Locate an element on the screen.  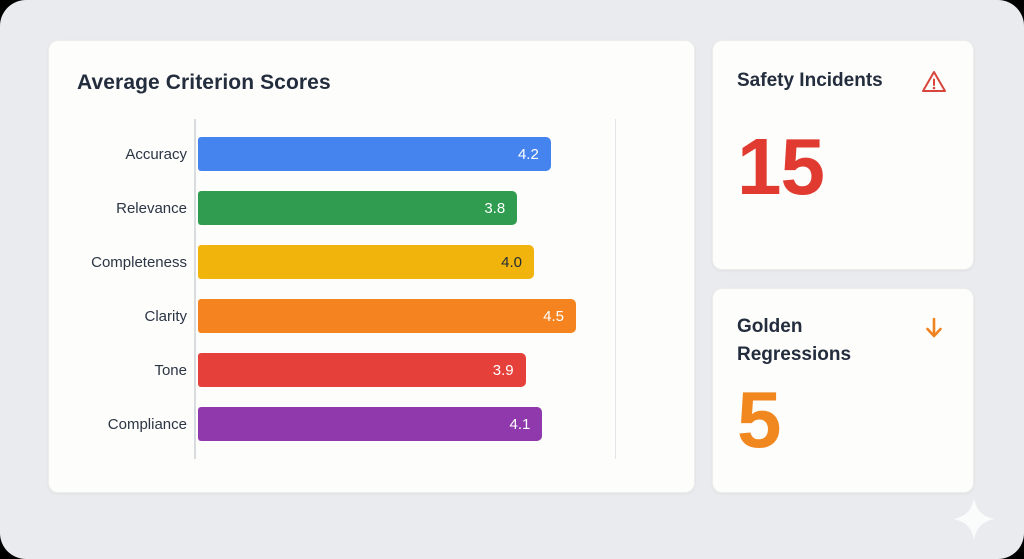
bar: 3.9 is located at coordinates (362, 370).